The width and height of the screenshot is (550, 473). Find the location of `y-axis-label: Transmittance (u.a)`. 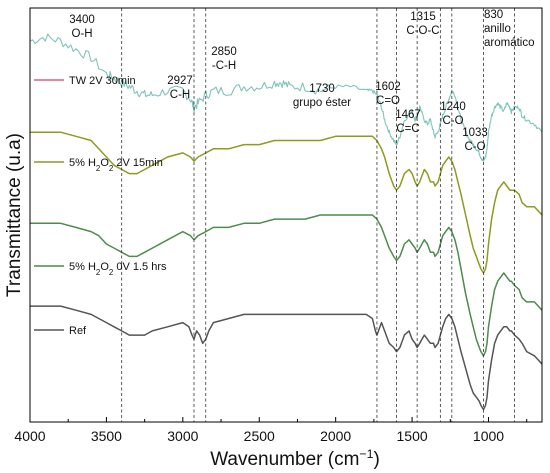

y-axis-label: Transmittance (u.a) is located at coordinates (14, 215).